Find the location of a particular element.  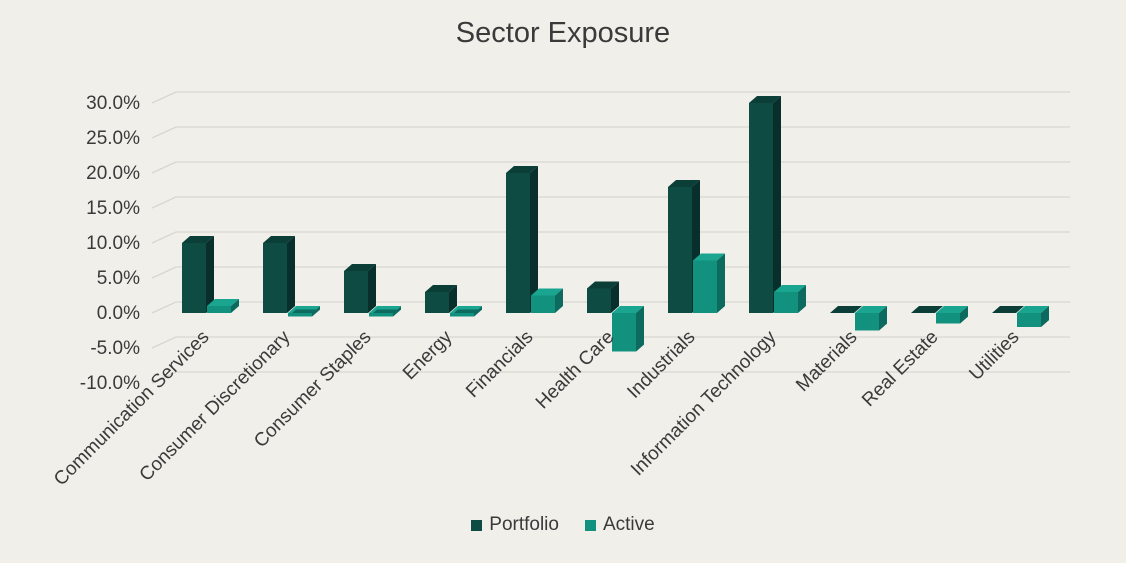

bar-portfolio-consumer-staples-side is located at coordinates (372, 288).